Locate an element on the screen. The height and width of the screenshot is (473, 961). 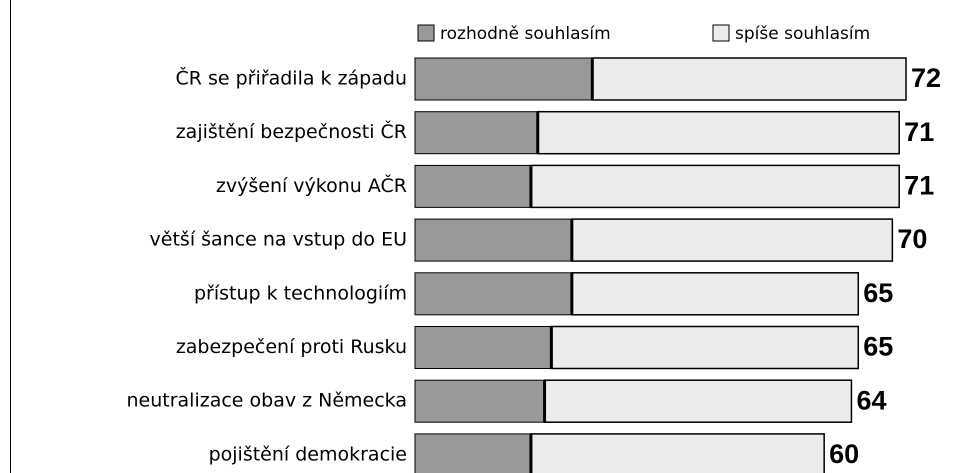
category-label: zabezpečení proti Rusku is located at coordinates (291, 347).